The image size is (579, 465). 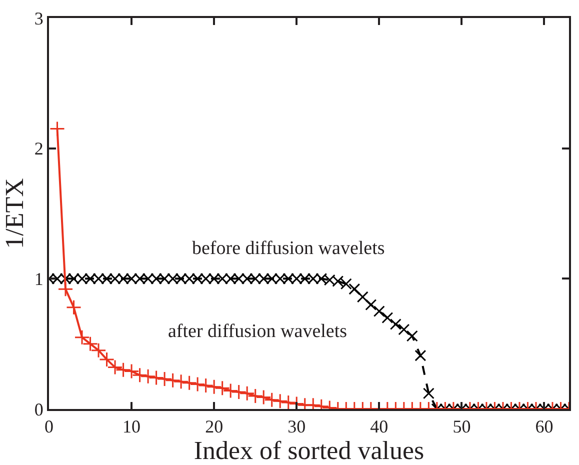 I want to click on y-tick-label: 0, so click(x=39, y=409).